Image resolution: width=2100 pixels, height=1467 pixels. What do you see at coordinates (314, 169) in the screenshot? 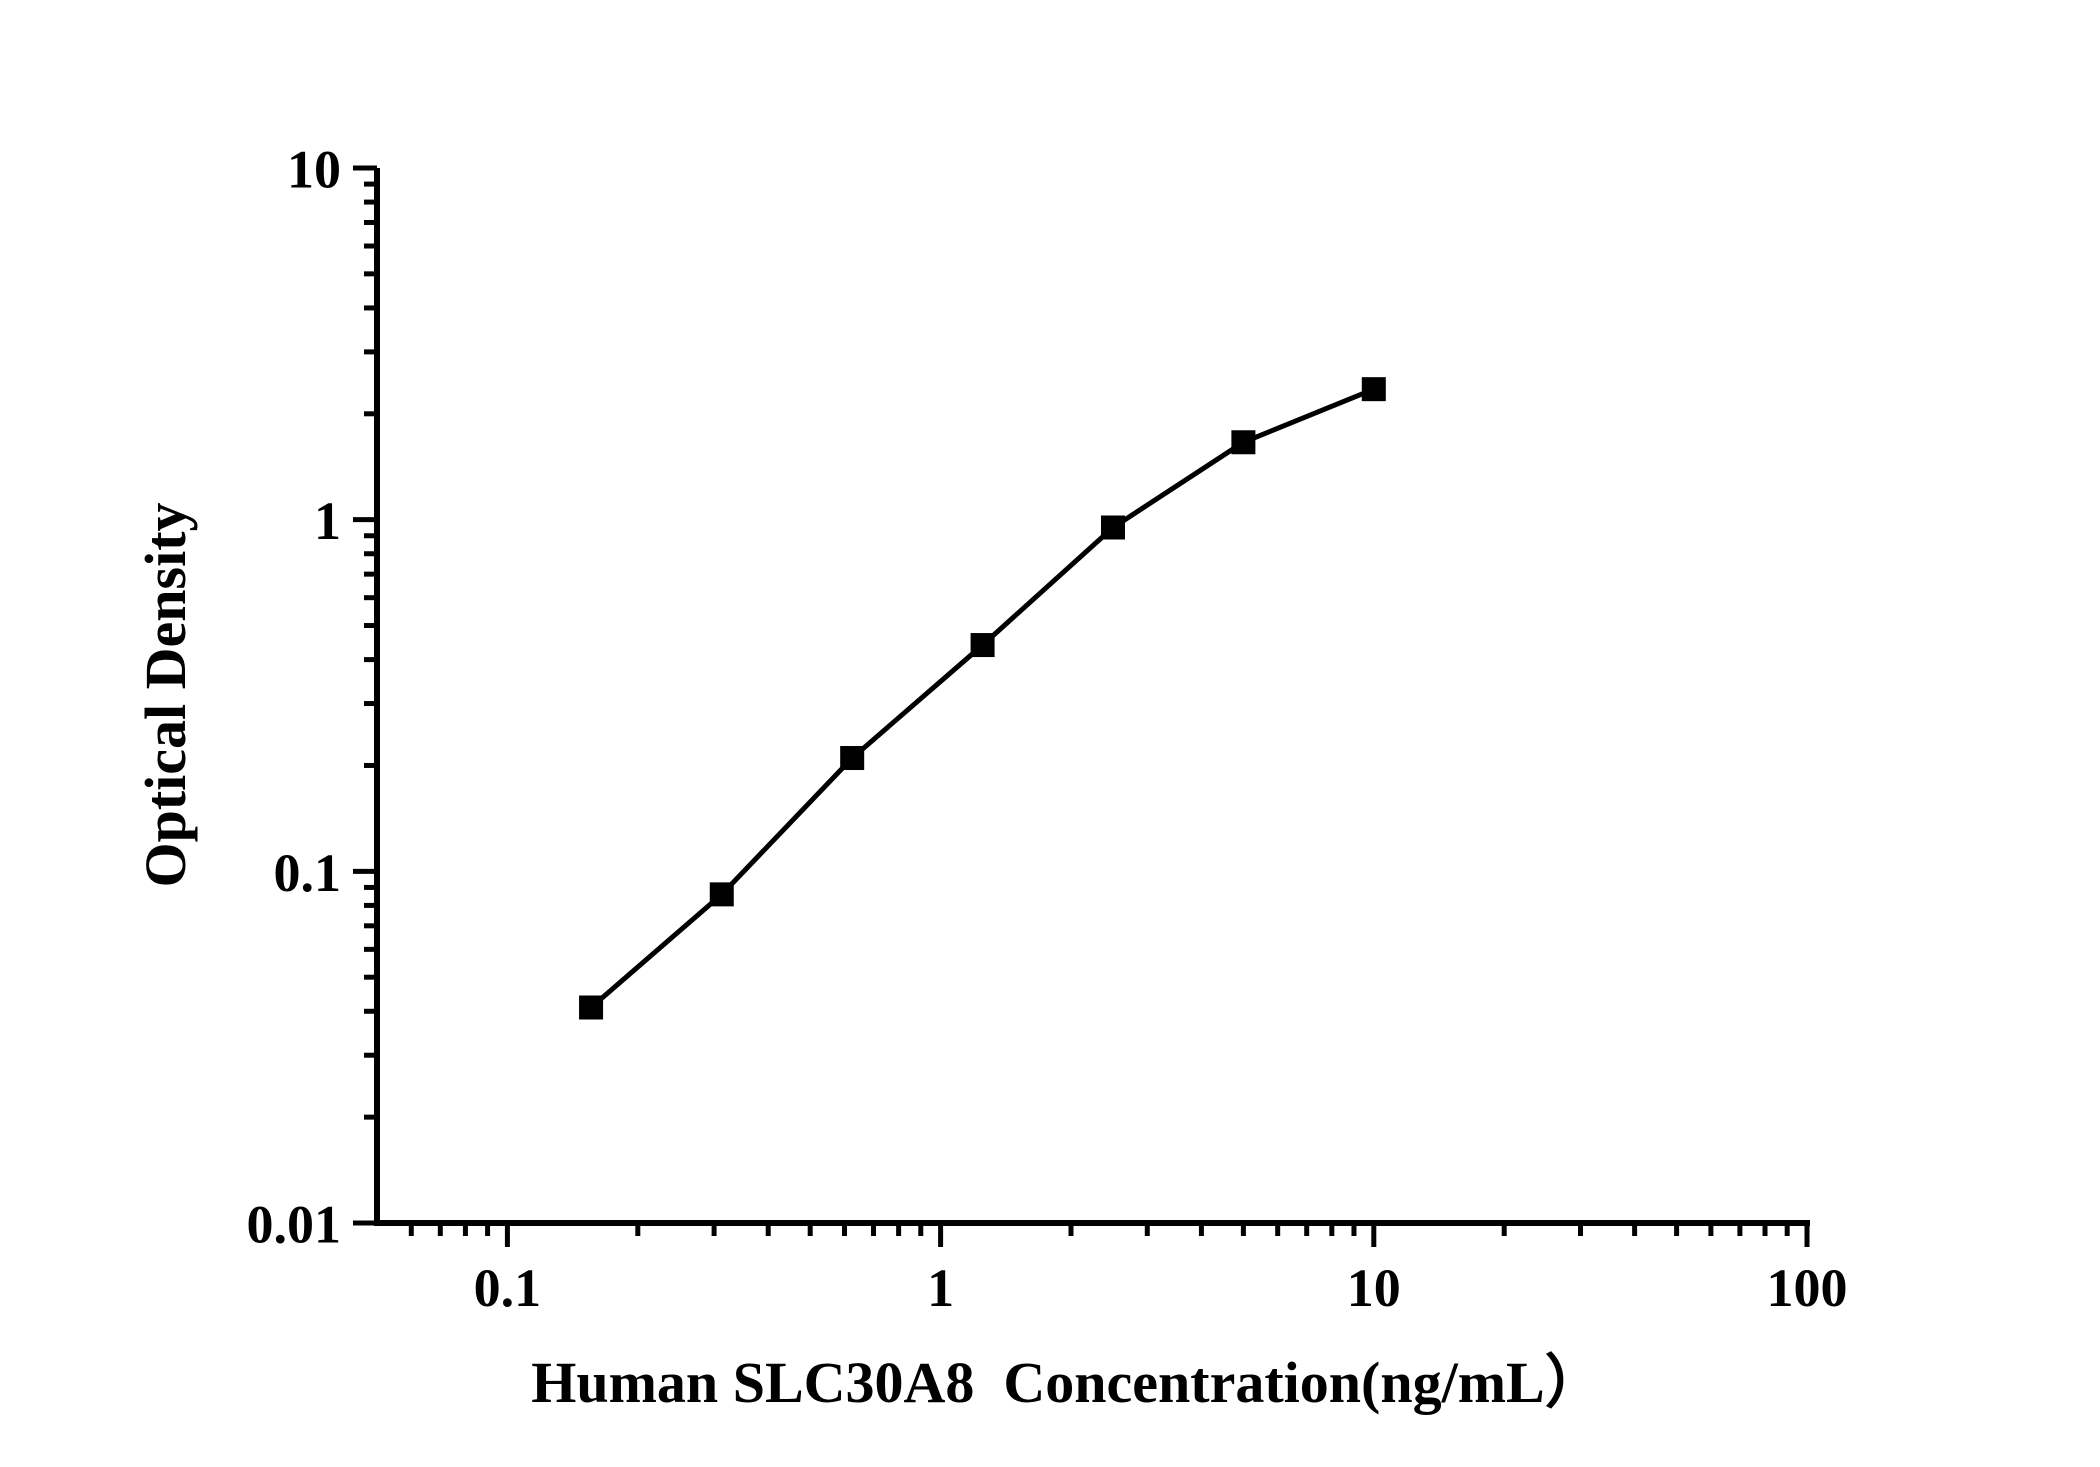
I see `y-tick-label: 10` at bounding box center [314, 169].